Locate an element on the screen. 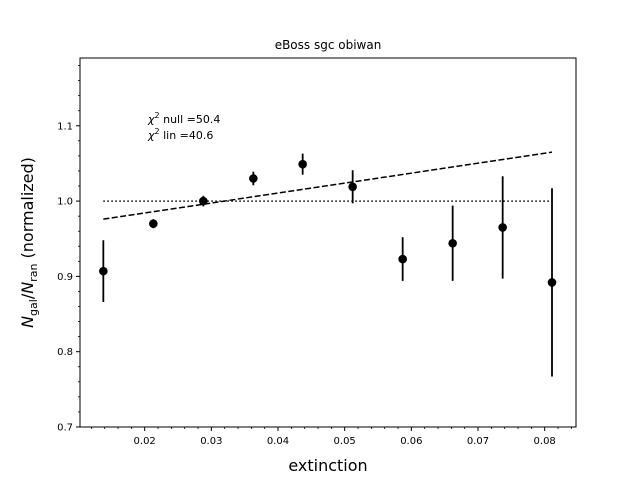 The image size is (640, 480). y-tick-label: 0.9 is located at coordinates (65, 277).